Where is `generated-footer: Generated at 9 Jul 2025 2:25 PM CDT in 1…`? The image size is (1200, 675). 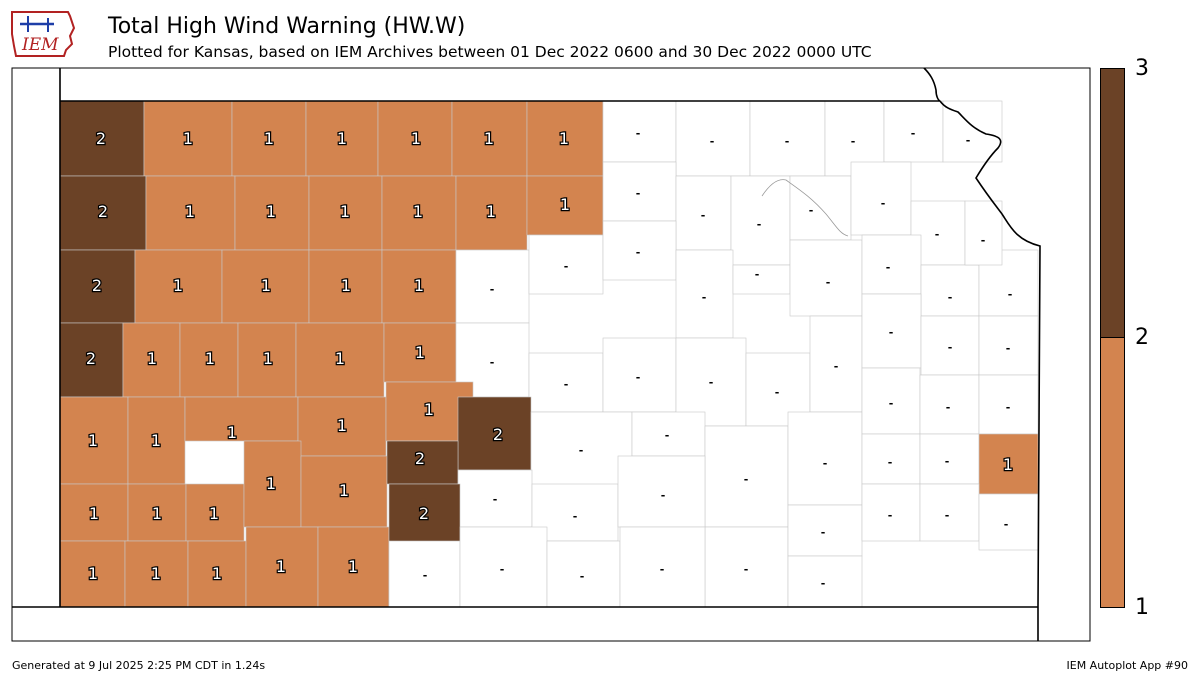 generated-footer: Generated at 9 Jul 2025 2:25 PM CDT in 1… is located at coordinates (139, 665).